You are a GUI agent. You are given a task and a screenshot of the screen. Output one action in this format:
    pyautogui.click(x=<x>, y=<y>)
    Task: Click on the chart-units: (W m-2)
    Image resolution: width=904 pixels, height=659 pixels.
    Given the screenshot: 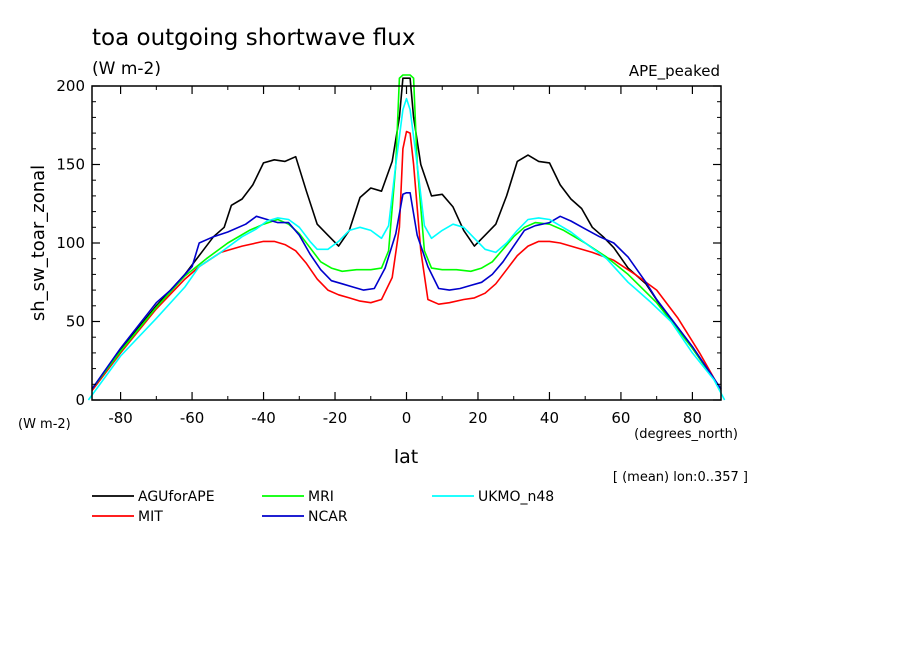 What is the action you would take?
    pyautogui.click(x=126, y=69)
    